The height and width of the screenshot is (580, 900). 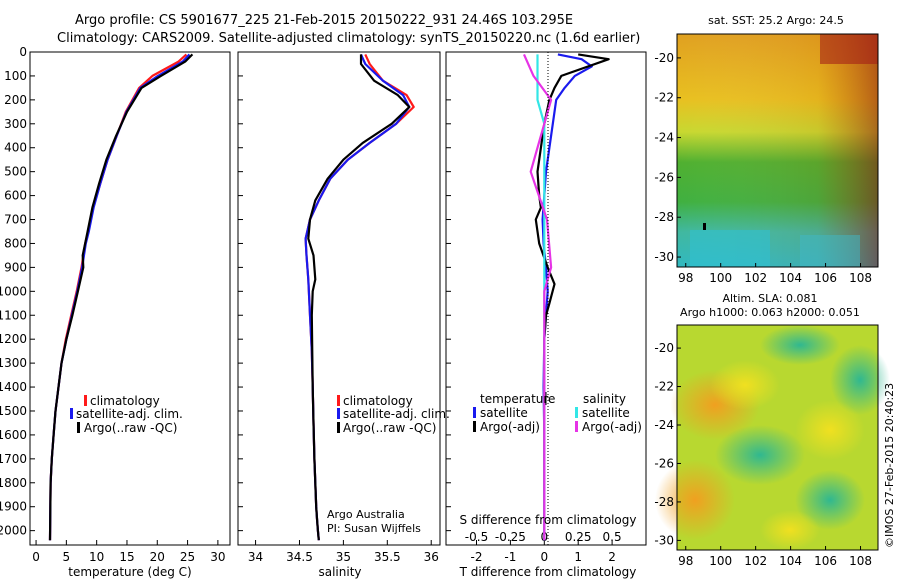 I want to click on depth-tick-label: 1100, so click(x=13, y=315).